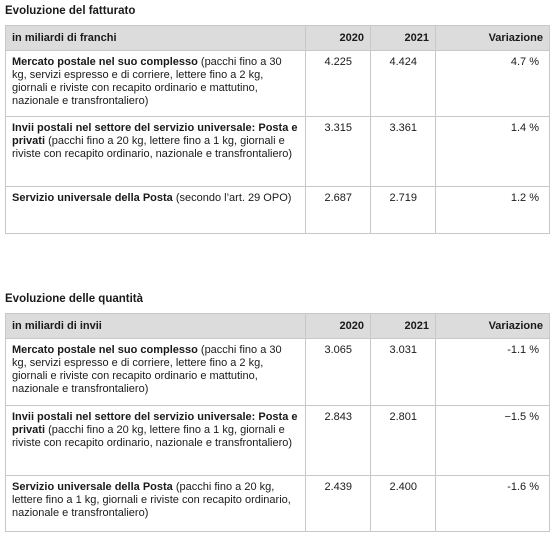 The width and height of the screenshot is (554, 538). What do you see at coordinates (403, 210) in the screenshot?
I see `value-cell: 2.719` at bounding box center [403, 210].